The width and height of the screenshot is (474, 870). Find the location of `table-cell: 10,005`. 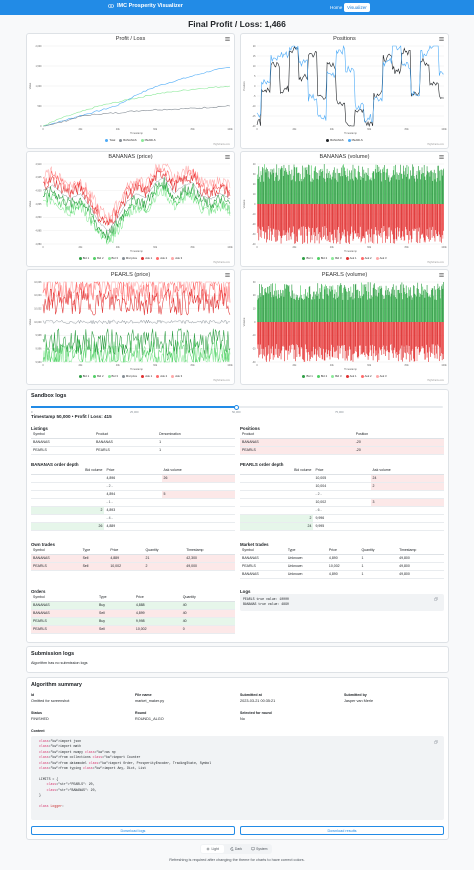

table-cell: 10,005 is located at coordinates (342, 478).